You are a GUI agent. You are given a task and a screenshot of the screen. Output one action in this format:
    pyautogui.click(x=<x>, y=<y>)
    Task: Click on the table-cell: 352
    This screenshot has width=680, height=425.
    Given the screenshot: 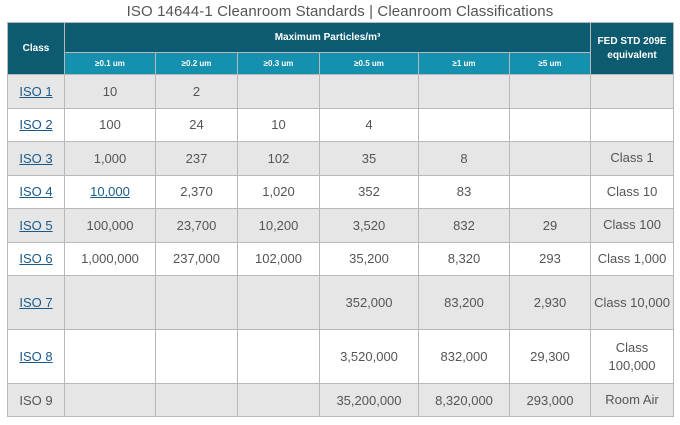 What is the action you would take?
    pyautogui.click(x=369, y=191)
    